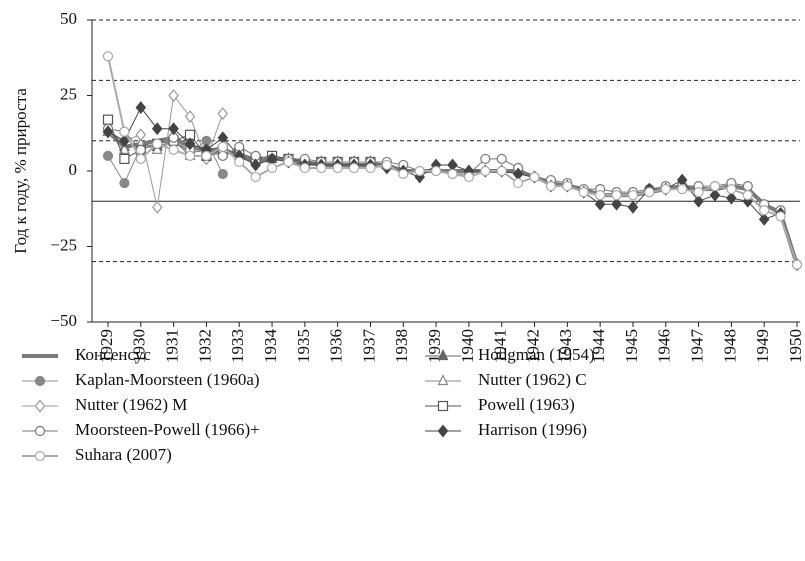  Describe the element at coordinates (167, 379) in the screenshot. I see `legend-label: Kaplan-Moorsteen (1960a)` at that location.